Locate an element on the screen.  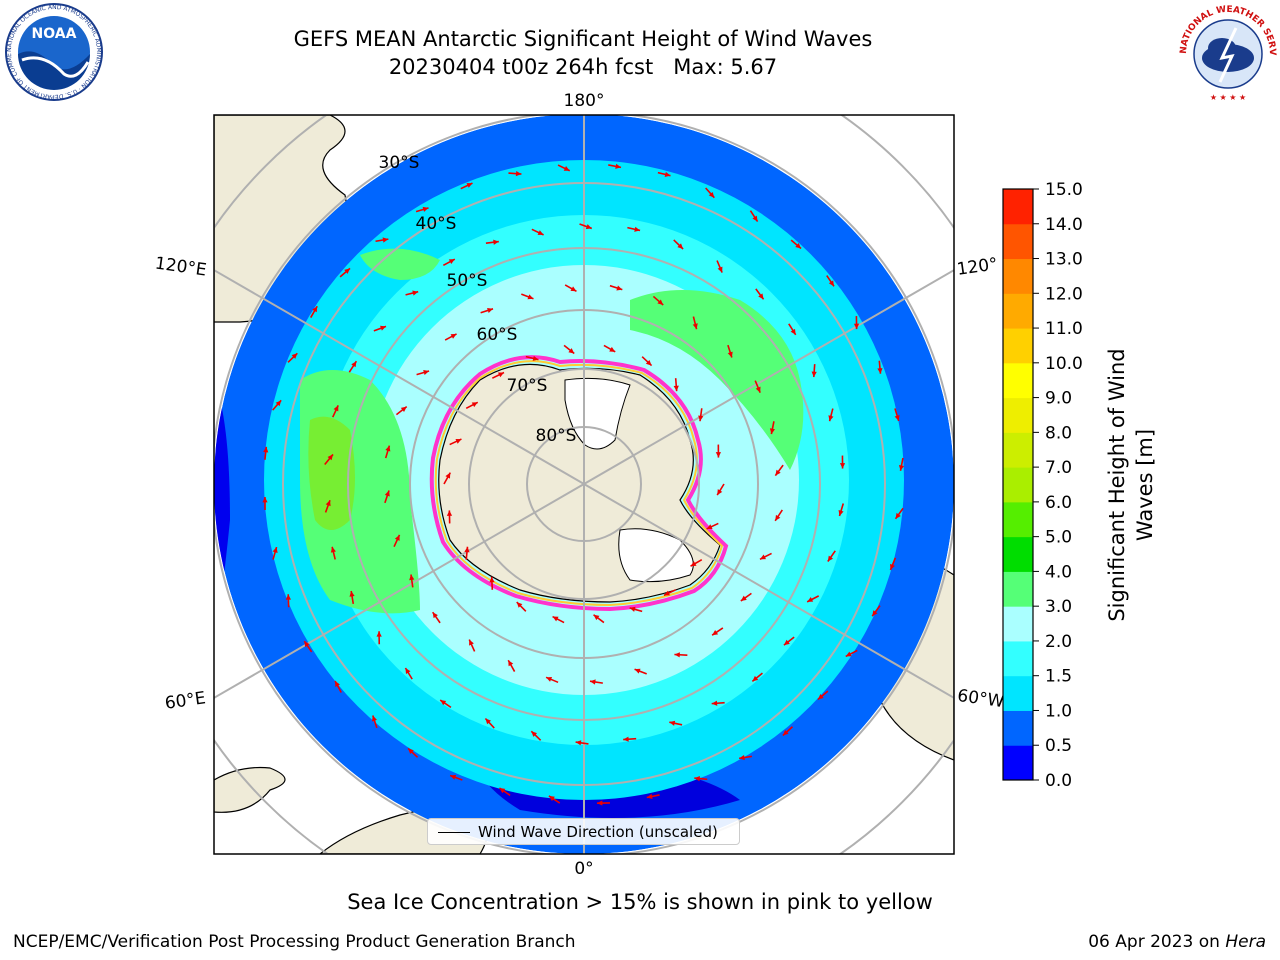
lon-label-180: 180° is located at coordinates (584, 101).